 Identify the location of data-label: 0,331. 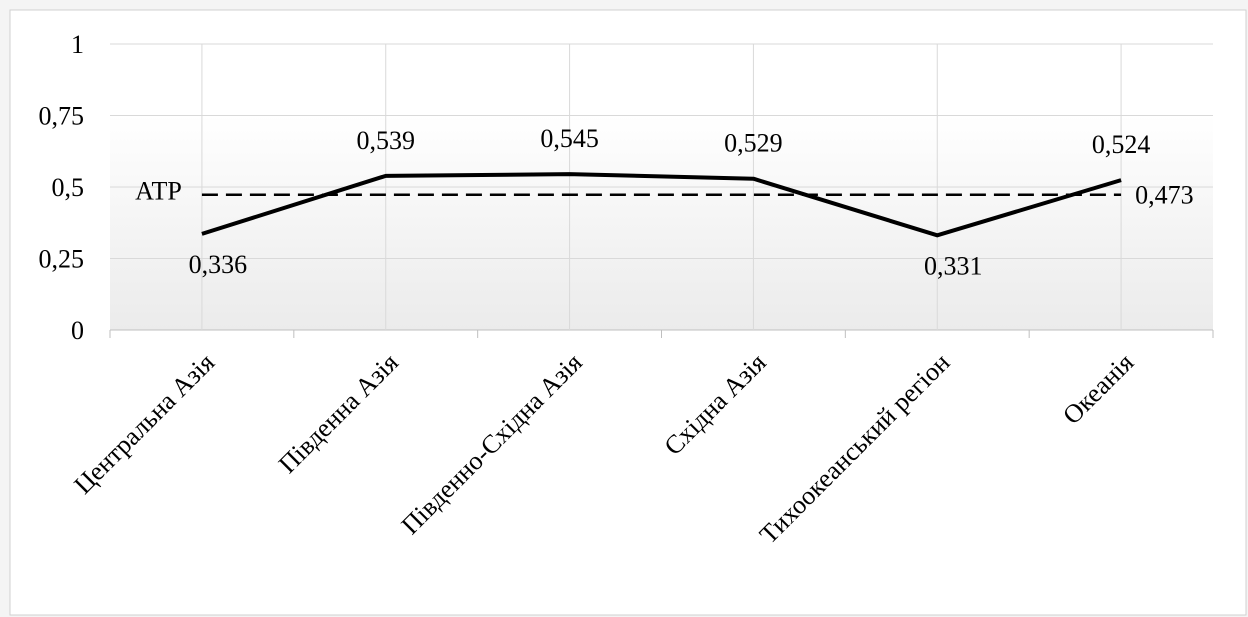
(953, 265).